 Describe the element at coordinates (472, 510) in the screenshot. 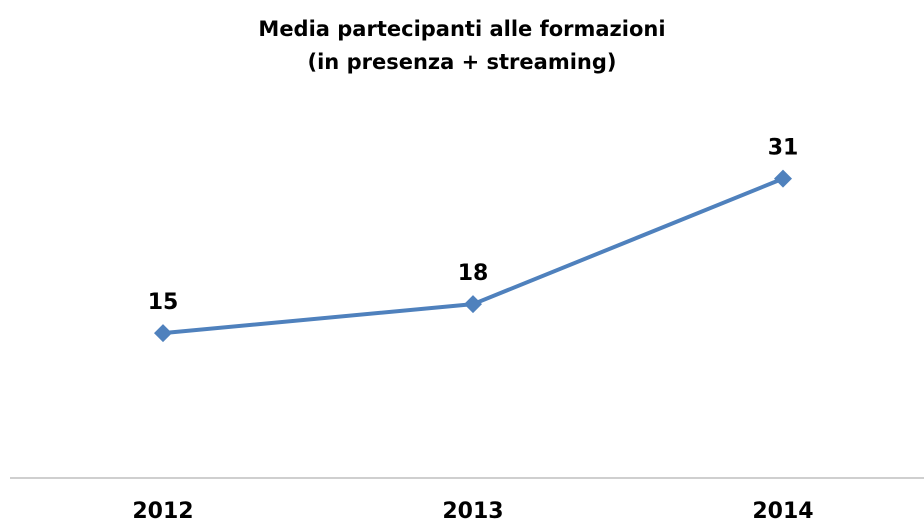

I see `x-tick-label: 2013` at that location.